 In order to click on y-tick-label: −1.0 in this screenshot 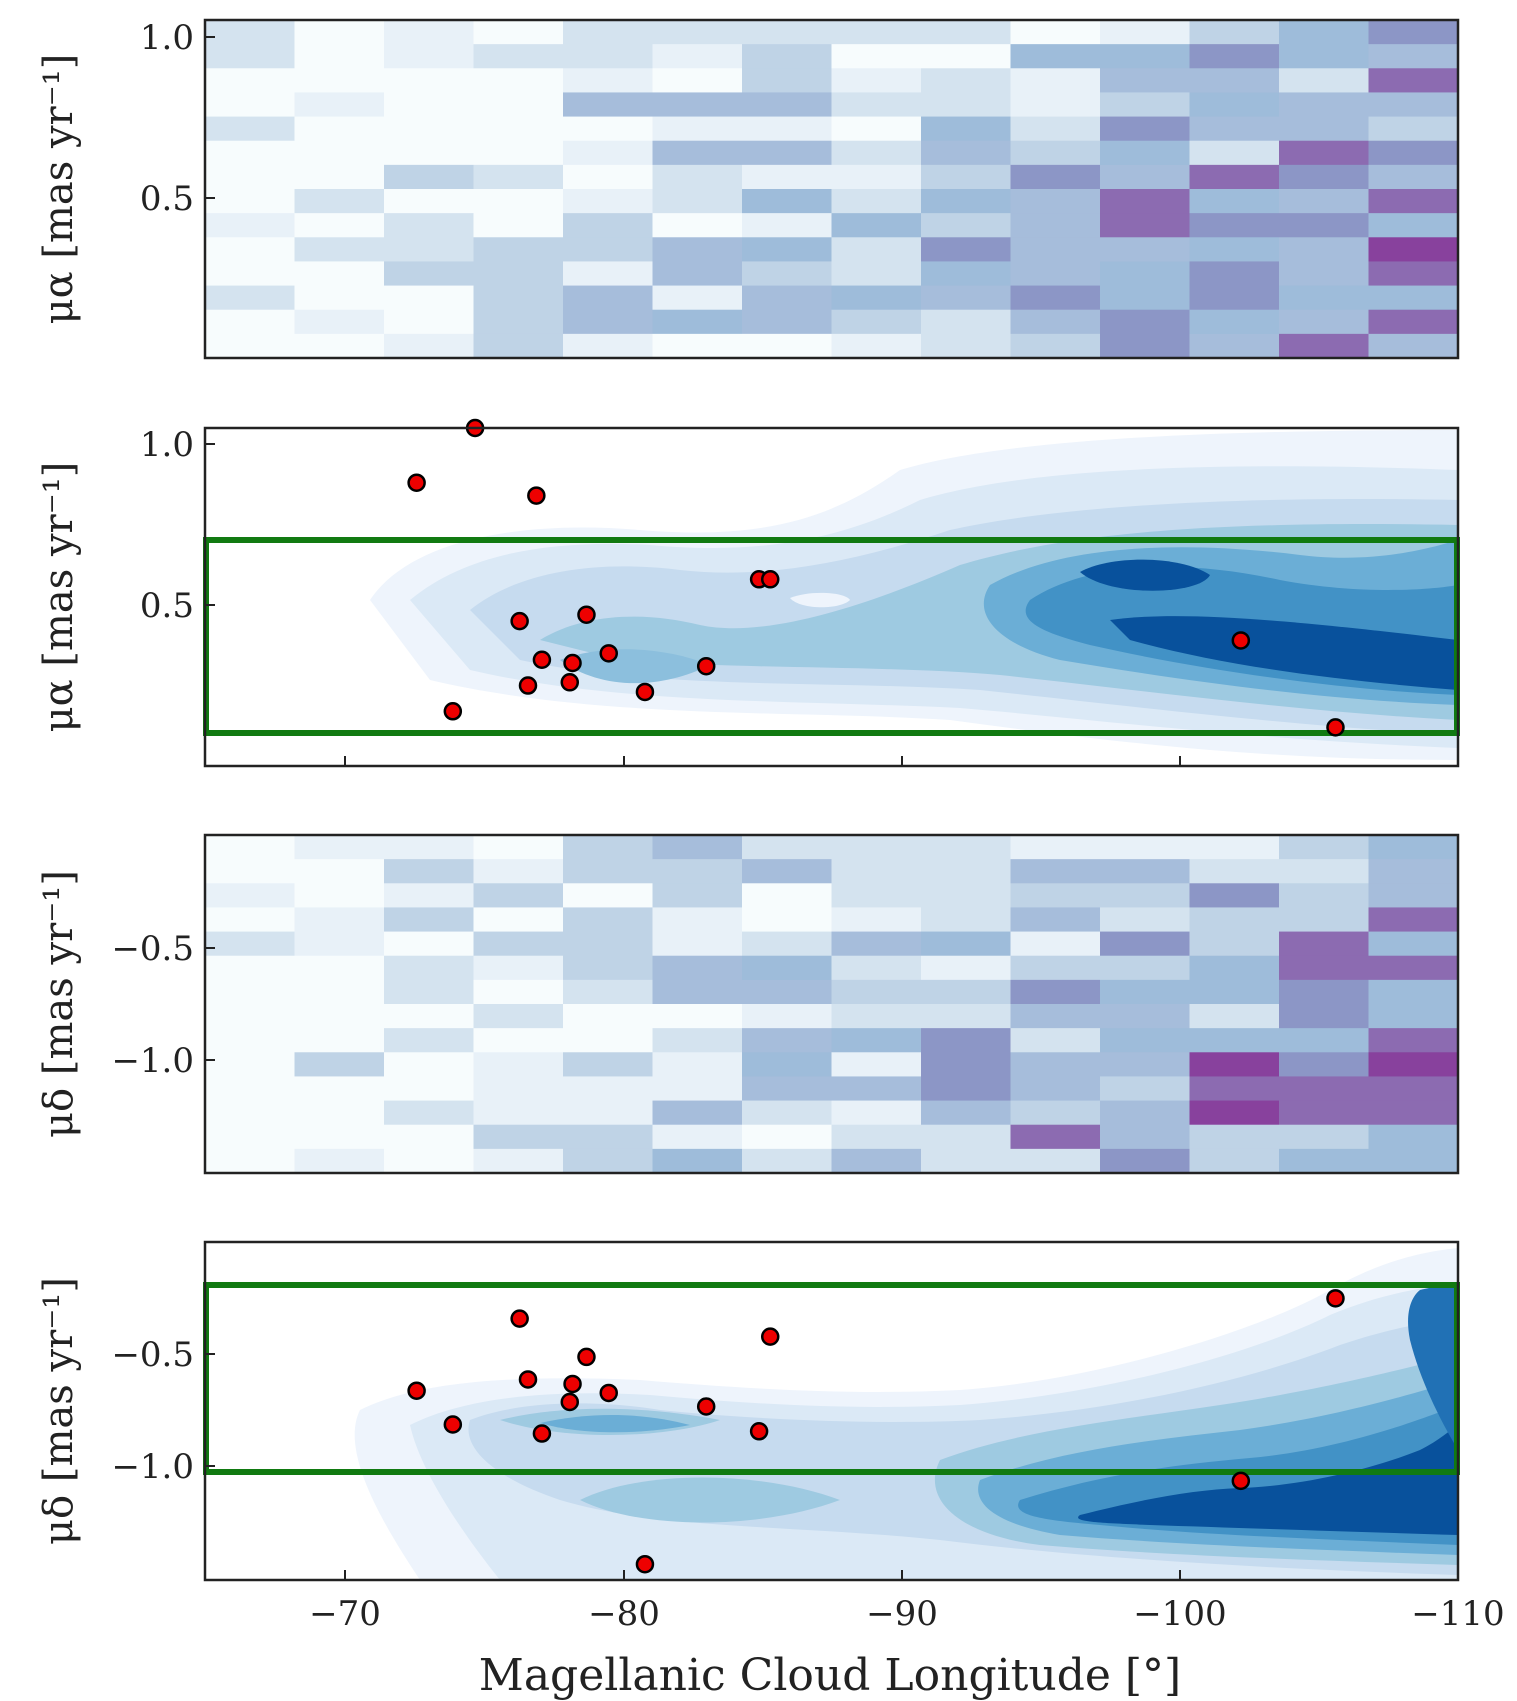, I will do `click(152, 1467)`.